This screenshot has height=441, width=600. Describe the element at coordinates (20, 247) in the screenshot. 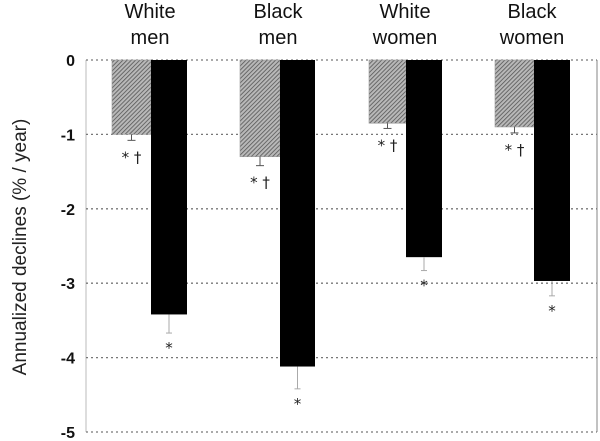

I see `y-axis-label: Annualized declines (% / year)` at that location.